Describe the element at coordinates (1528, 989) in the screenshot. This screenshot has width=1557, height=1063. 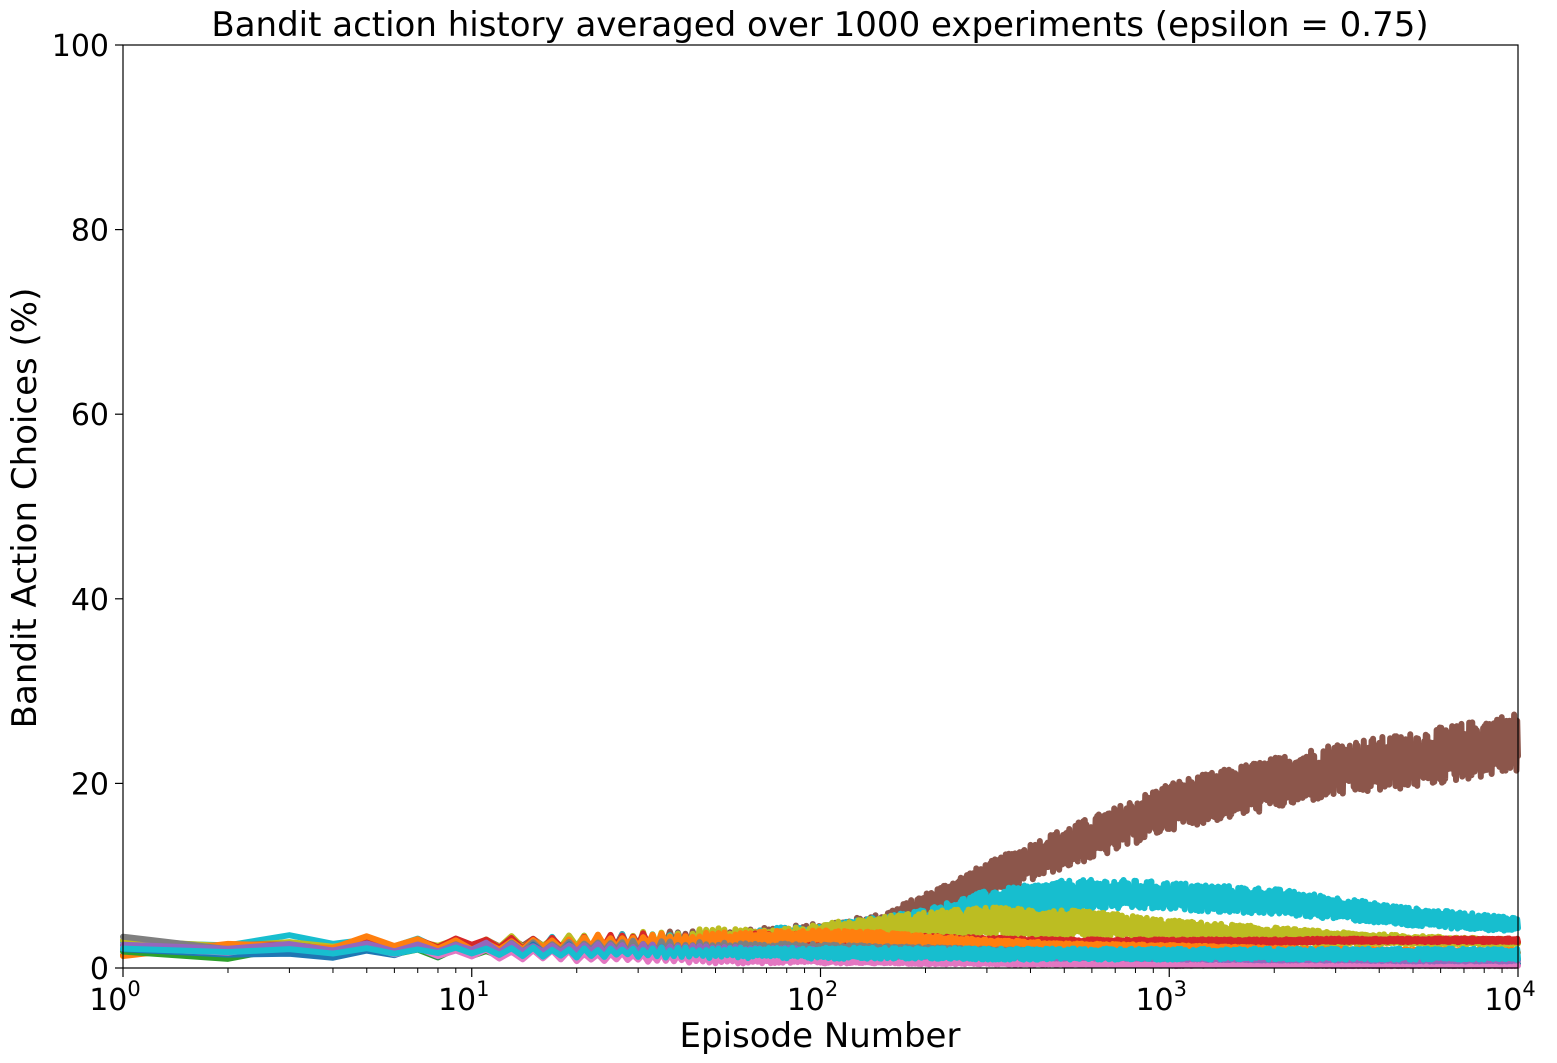
I see `x-tick-exponent: 4` at that location.